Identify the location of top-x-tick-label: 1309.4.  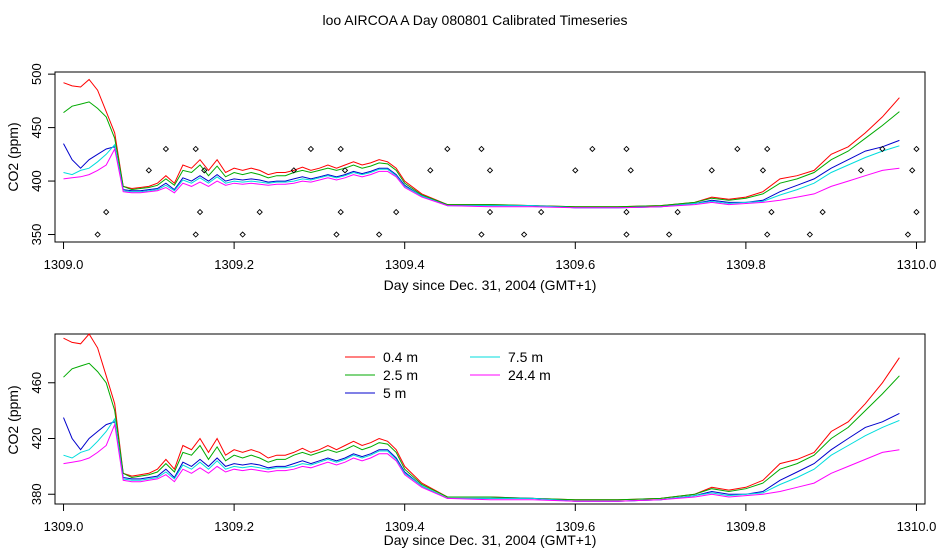
(405, 264).